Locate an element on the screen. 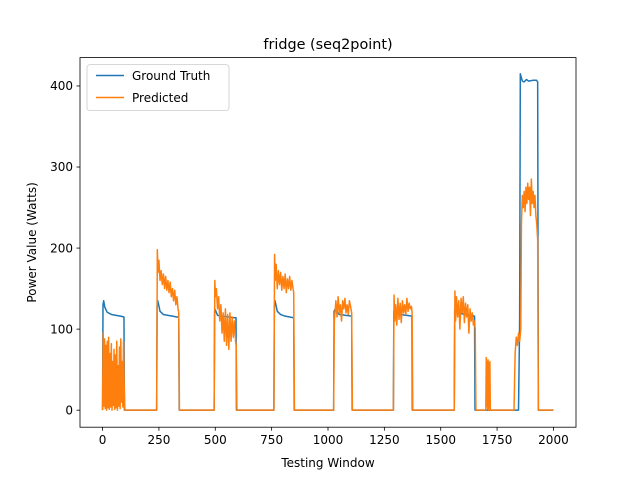 Image resolution: width=640 pixels, height=480 pixels. y-axis: 0 100 200 300 400 is located at coordinates (65, 248).